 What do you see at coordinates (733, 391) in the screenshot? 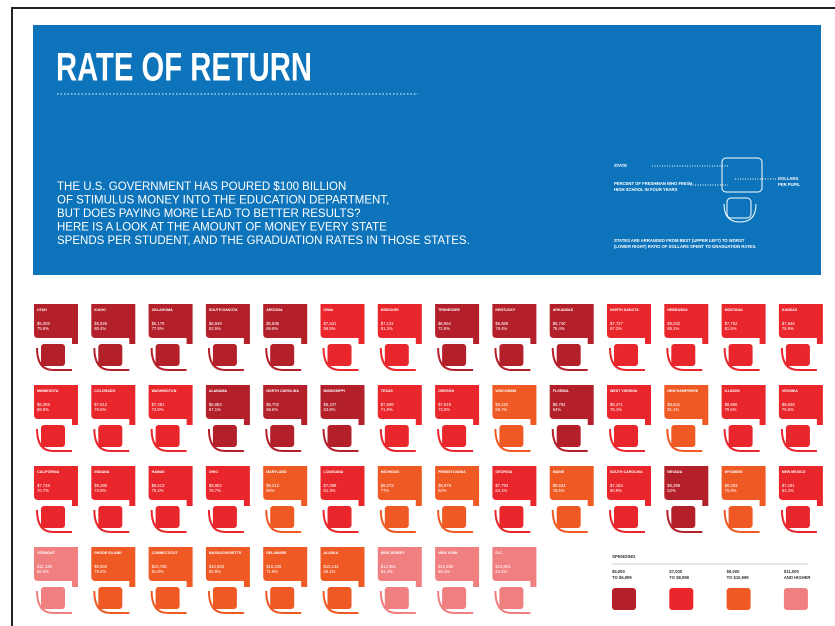
I see `state-name: ILLINOIS` at bounding box center [733, 391].